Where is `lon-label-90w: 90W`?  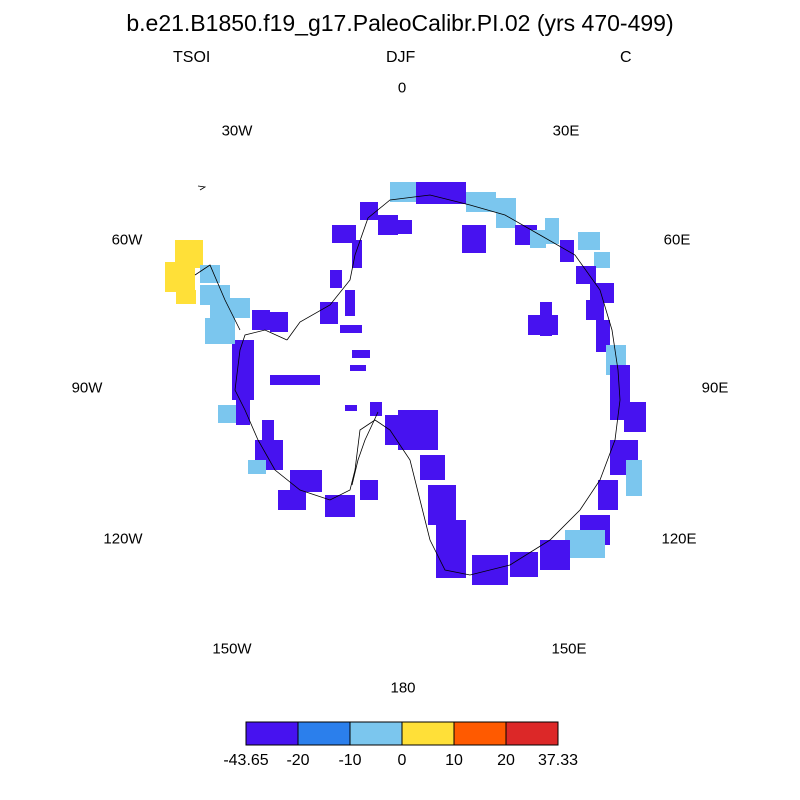 lon-label-90w: 90W is located at coordinates (87, 388).